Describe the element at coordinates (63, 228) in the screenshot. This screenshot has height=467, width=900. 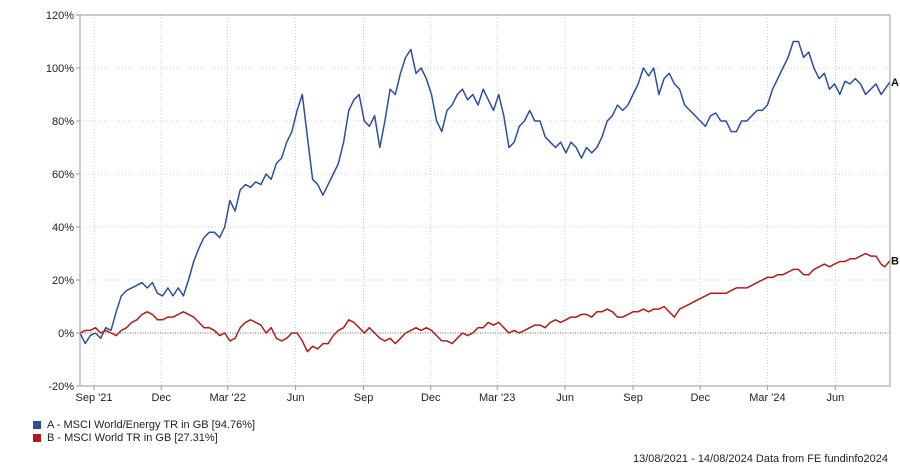
I see `y-tick-label: 40%` at that location.